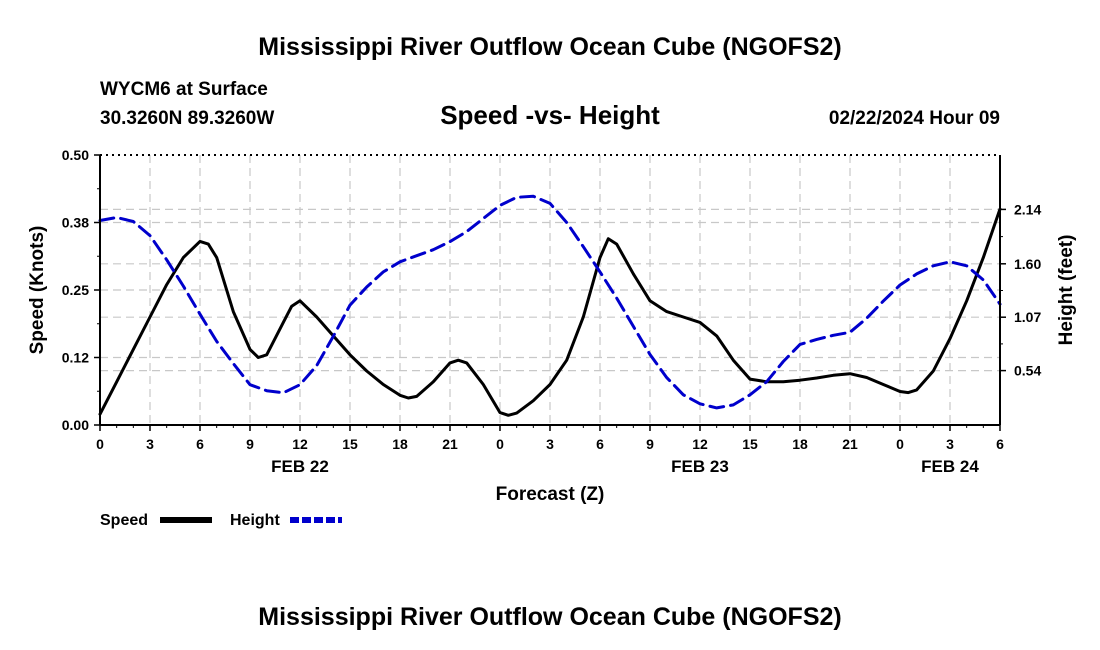 The width and height of the screenshot is (1100, 650). Describe the element at coordinates (1027, 264) in the screenshot. I see `y2-tick-label: 1.60` at that location.